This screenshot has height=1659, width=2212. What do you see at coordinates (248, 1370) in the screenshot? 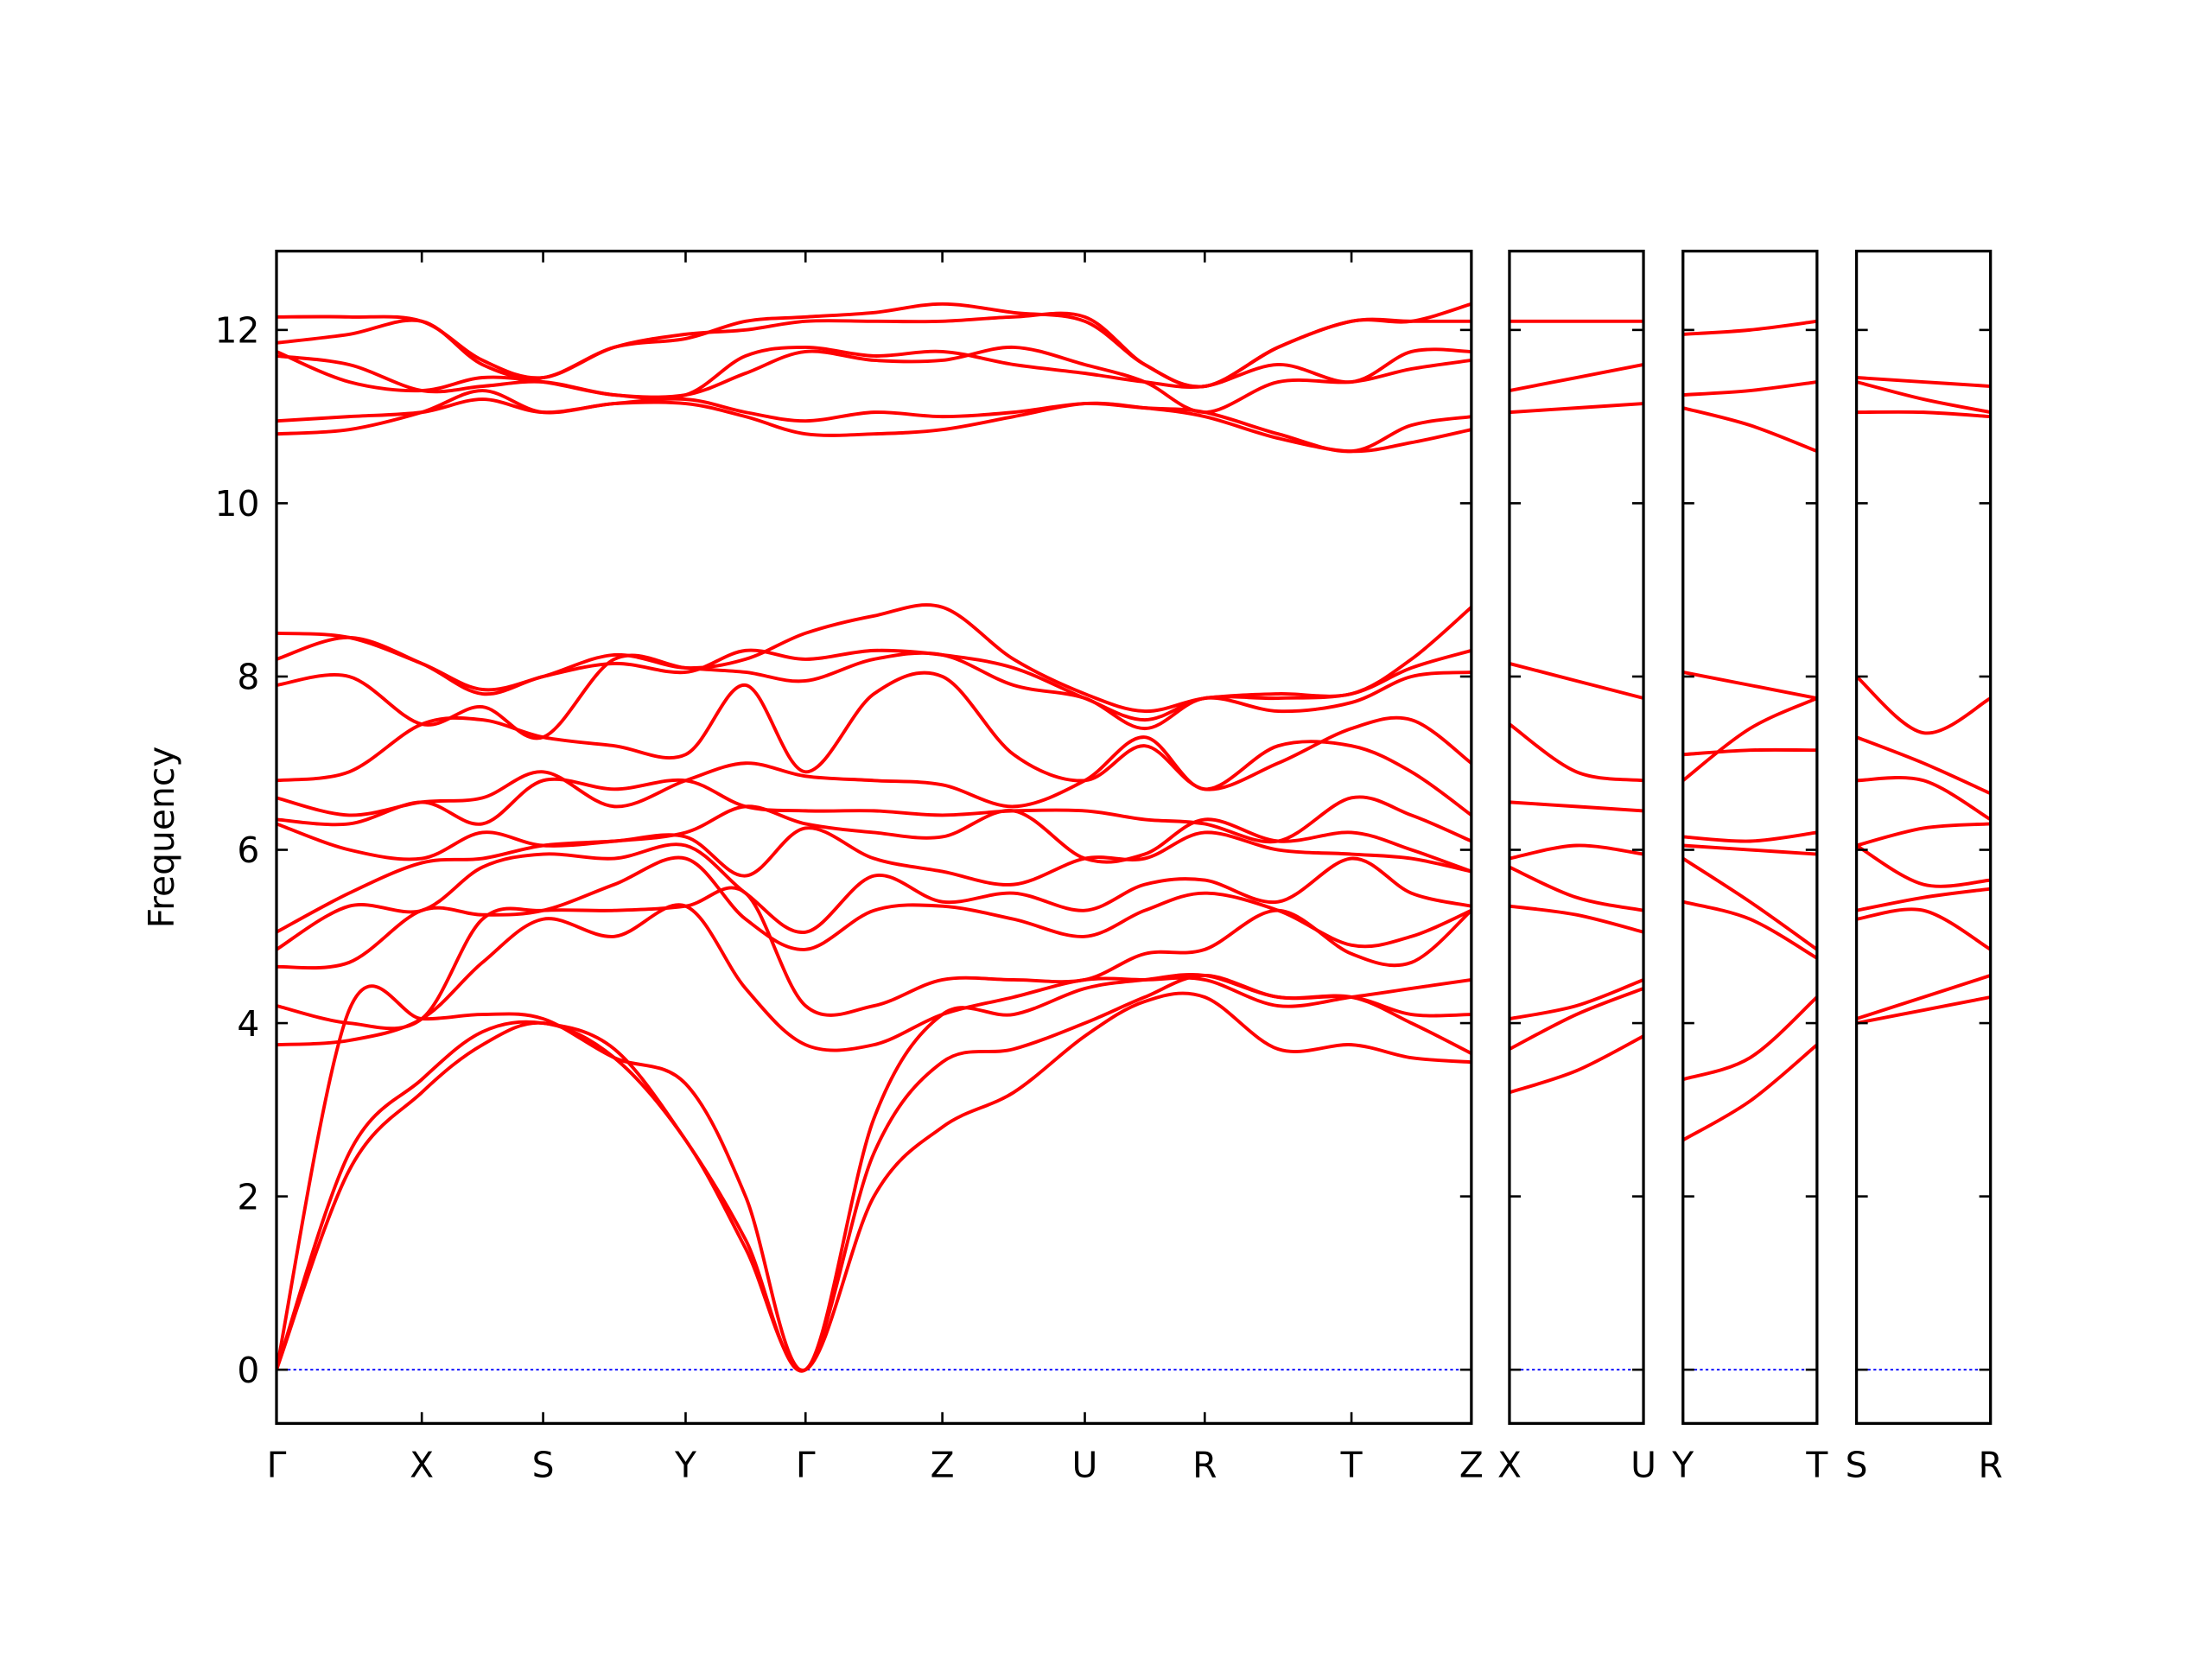
I see `y-tick-label: 0` at bounding box center [248, 1370].